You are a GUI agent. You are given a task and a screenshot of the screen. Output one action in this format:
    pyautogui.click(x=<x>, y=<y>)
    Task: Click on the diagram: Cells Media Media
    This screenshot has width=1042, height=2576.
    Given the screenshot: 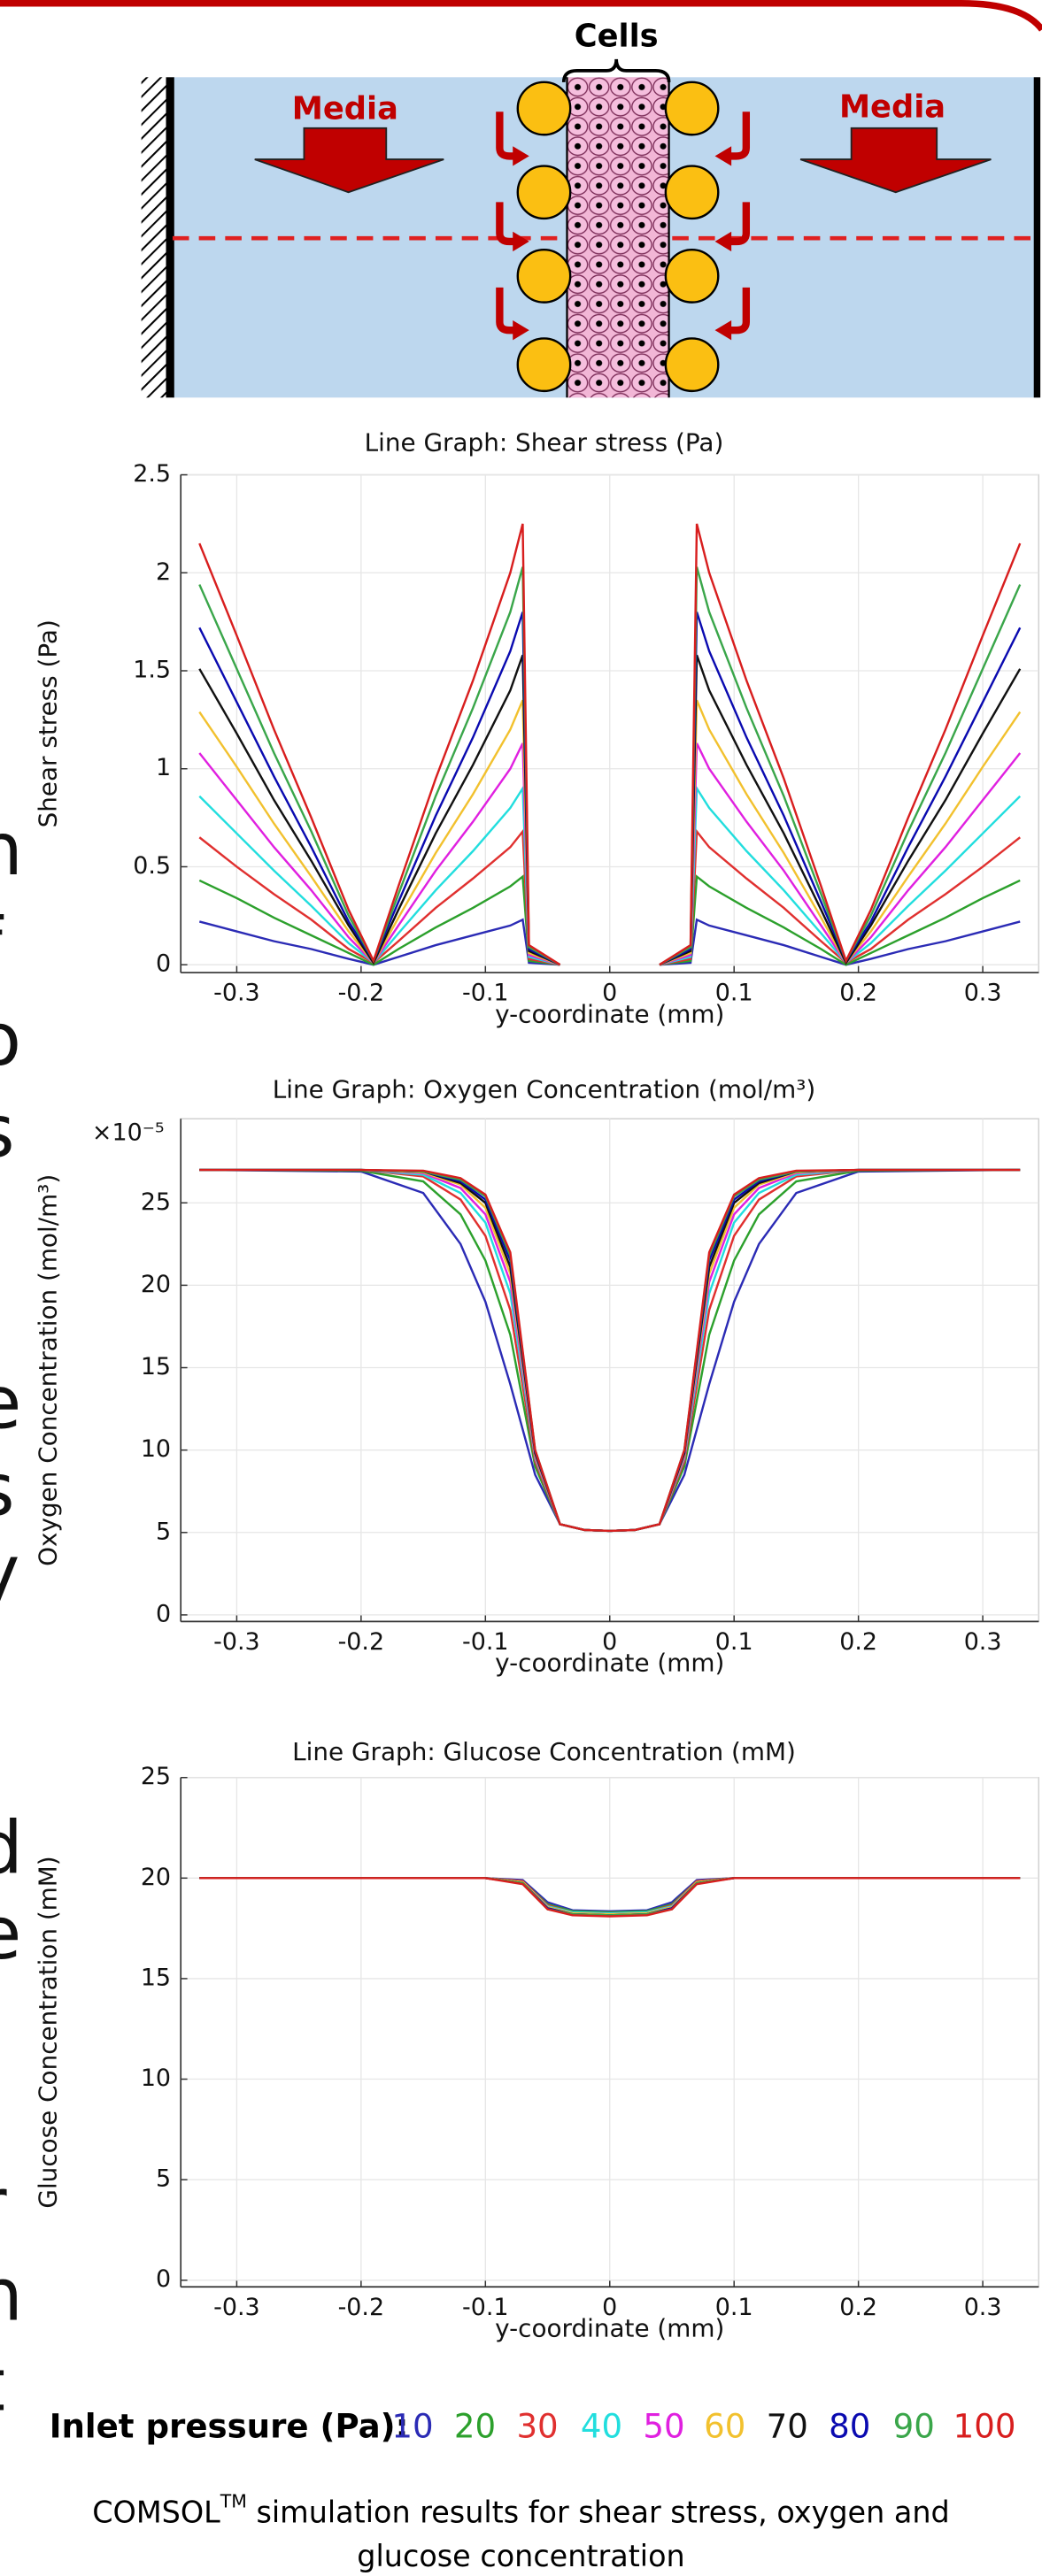 What is the action you would take?
    pyautogui.click(x=591, y=208)
    